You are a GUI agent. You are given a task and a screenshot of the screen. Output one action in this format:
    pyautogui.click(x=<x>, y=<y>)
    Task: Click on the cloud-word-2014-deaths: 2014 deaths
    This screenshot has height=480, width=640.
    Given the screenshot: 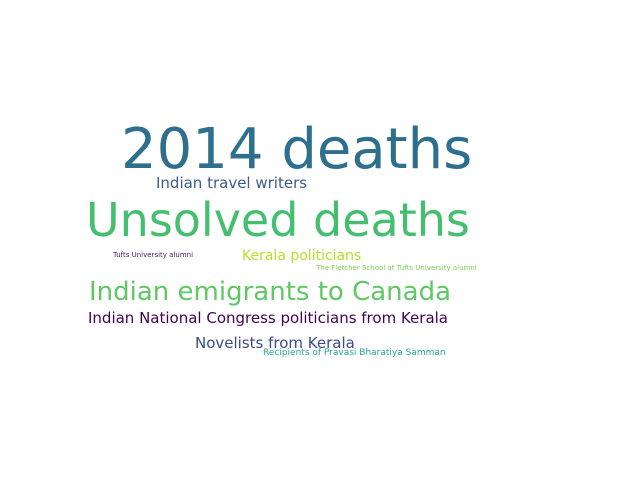 What is the action you would take?
    pyautogui.click(x=297, y=149)
    